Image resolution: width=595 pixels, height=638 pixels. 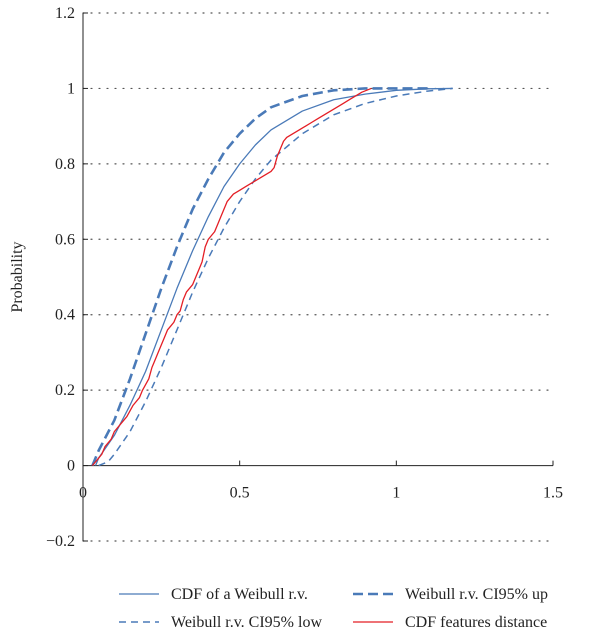 What do you see at coordinates (553, 493) in the screenshot?
I see `x-tick-label-3: 1.5` at bounding box center [553, 493].